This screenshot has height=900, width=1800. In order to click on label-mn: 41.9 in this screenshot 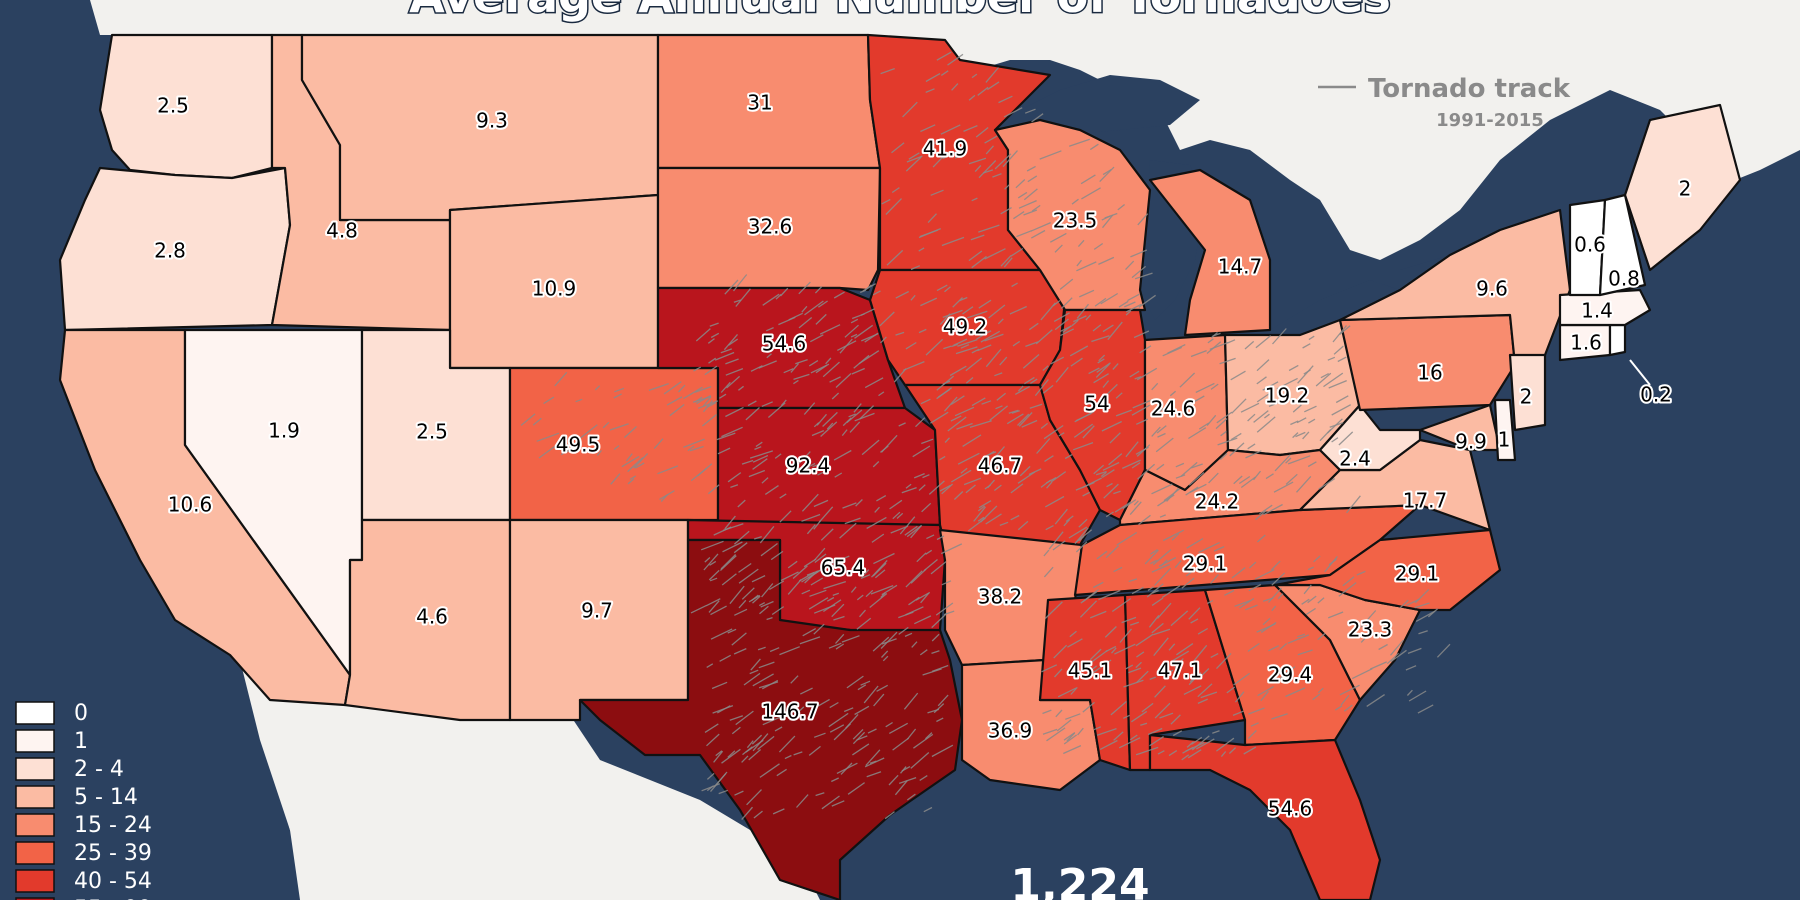, I will do `click(945, 149)`.